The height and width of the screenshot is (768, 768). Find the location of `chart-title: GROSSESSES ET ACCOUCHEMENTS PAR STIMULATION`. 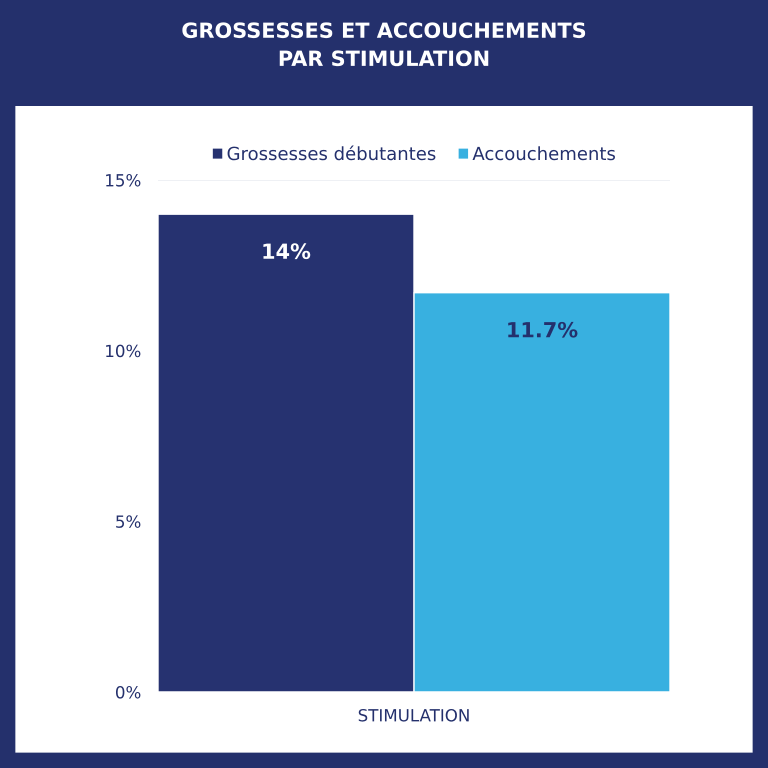

chart-title: GROSSESSES ET ACCOUCHEMENTS PAR STIMULATION is located at coordinates (384, 44).